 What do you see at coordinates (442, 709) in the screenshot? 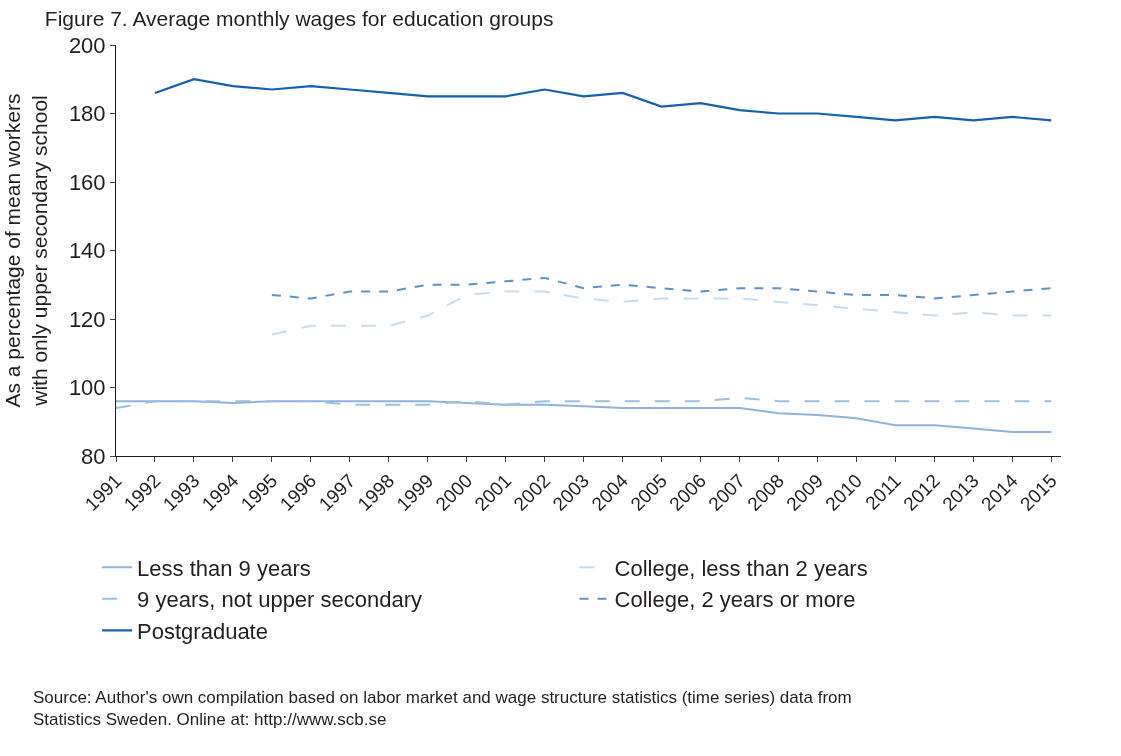
I see `source-note: Source: Author's own compilation based on labor market and wage structure statistics (time series) data from Statistics Sweden. Online at: http://www.scb.se` at bounding box center [442, 709].